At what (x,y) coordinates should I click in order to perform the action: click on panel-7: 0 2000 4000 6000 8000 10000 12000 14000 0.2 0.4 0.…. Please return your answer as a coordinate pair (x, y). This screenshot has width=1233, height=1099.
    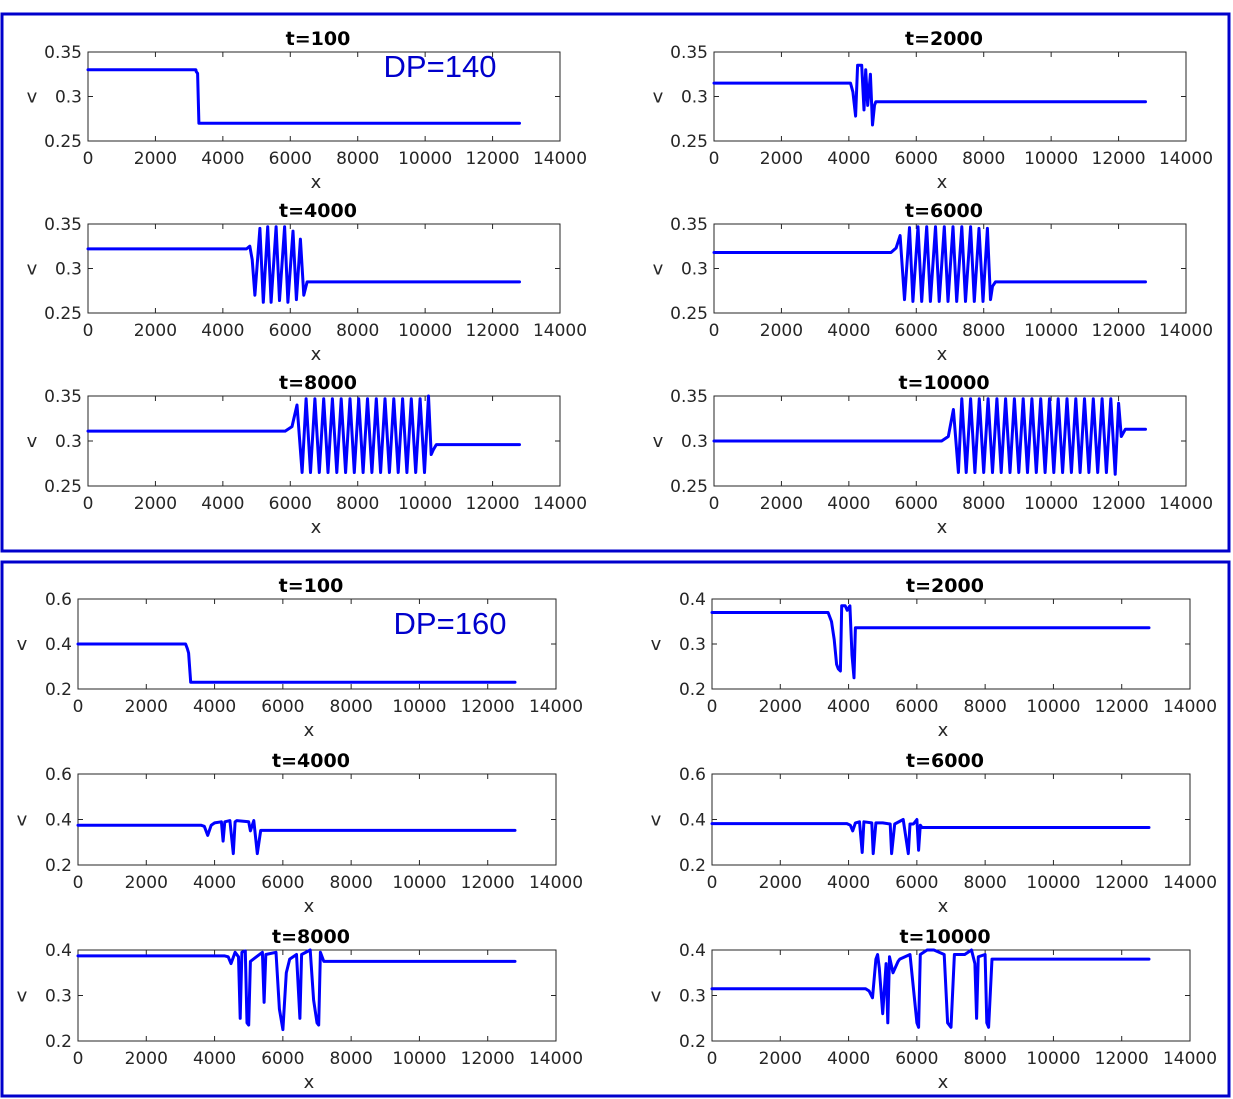
    Looking at the image, I should click on (300, 658).